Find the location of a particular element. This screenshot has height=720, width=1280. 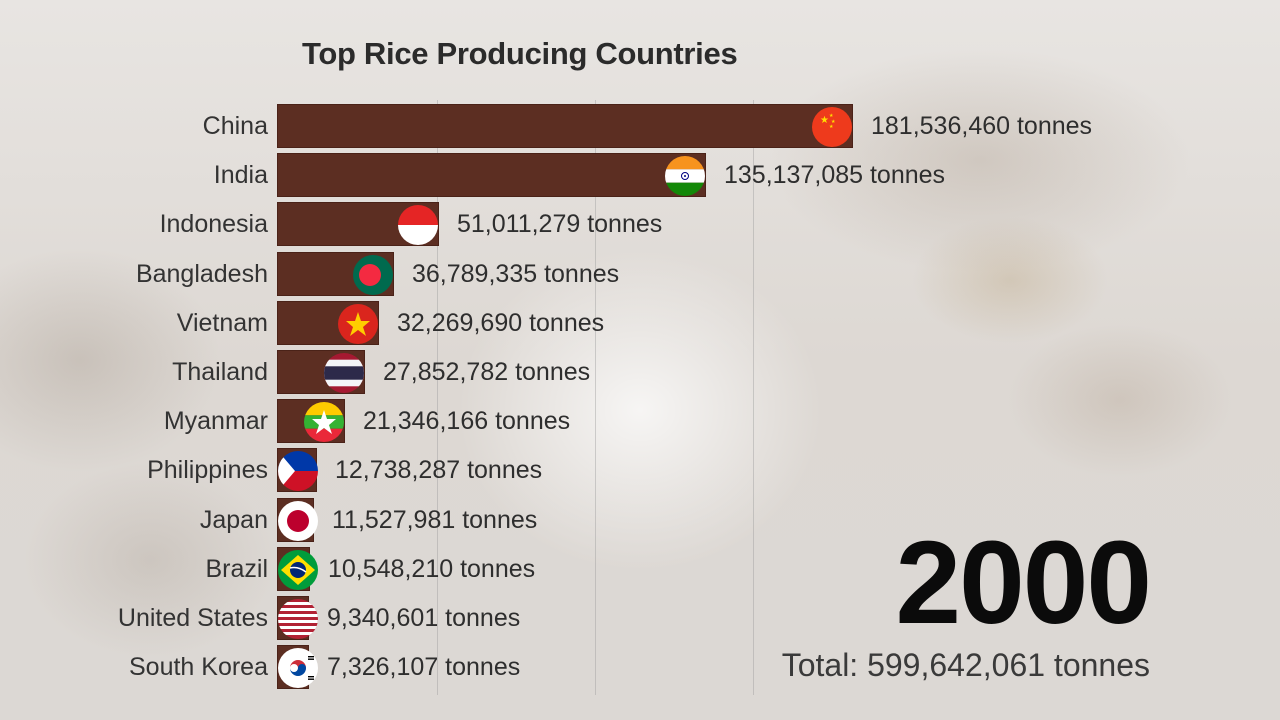

value-label: 27,852,782 tonnes is located at coordinates (487, 372).